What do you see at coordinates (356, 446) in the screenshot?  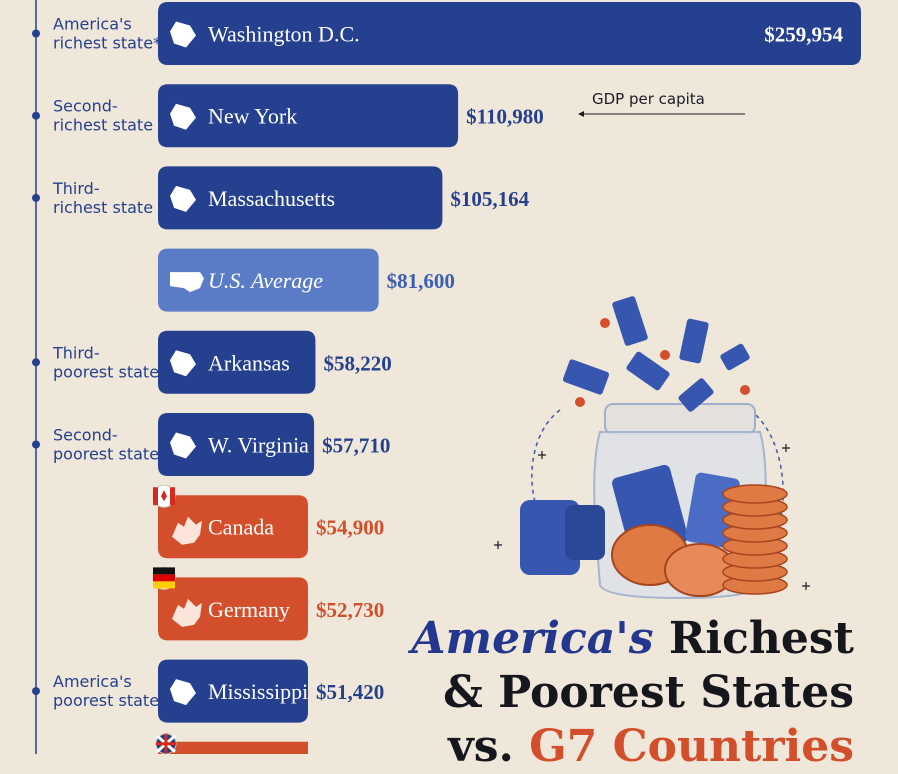 I see `value-label: $57,710` at bounding box center [356, 446].